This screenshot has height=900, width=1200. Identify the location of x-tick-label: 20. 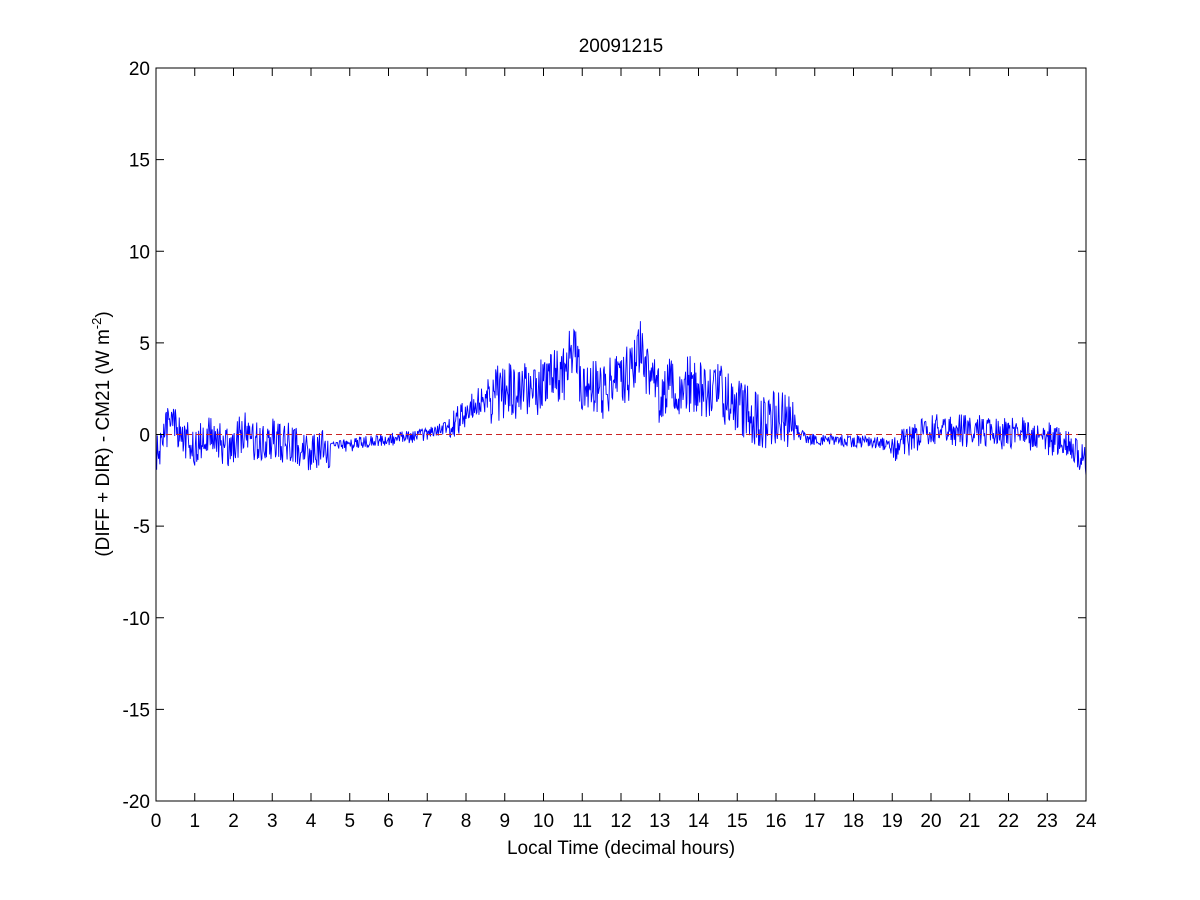
(930, 821).